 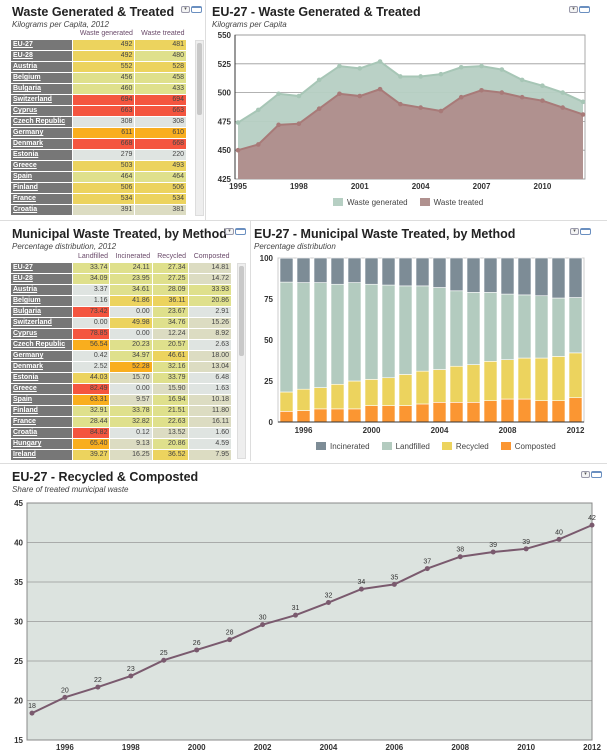 I want to click on value-cell: 391, so click(x=104, y=209).